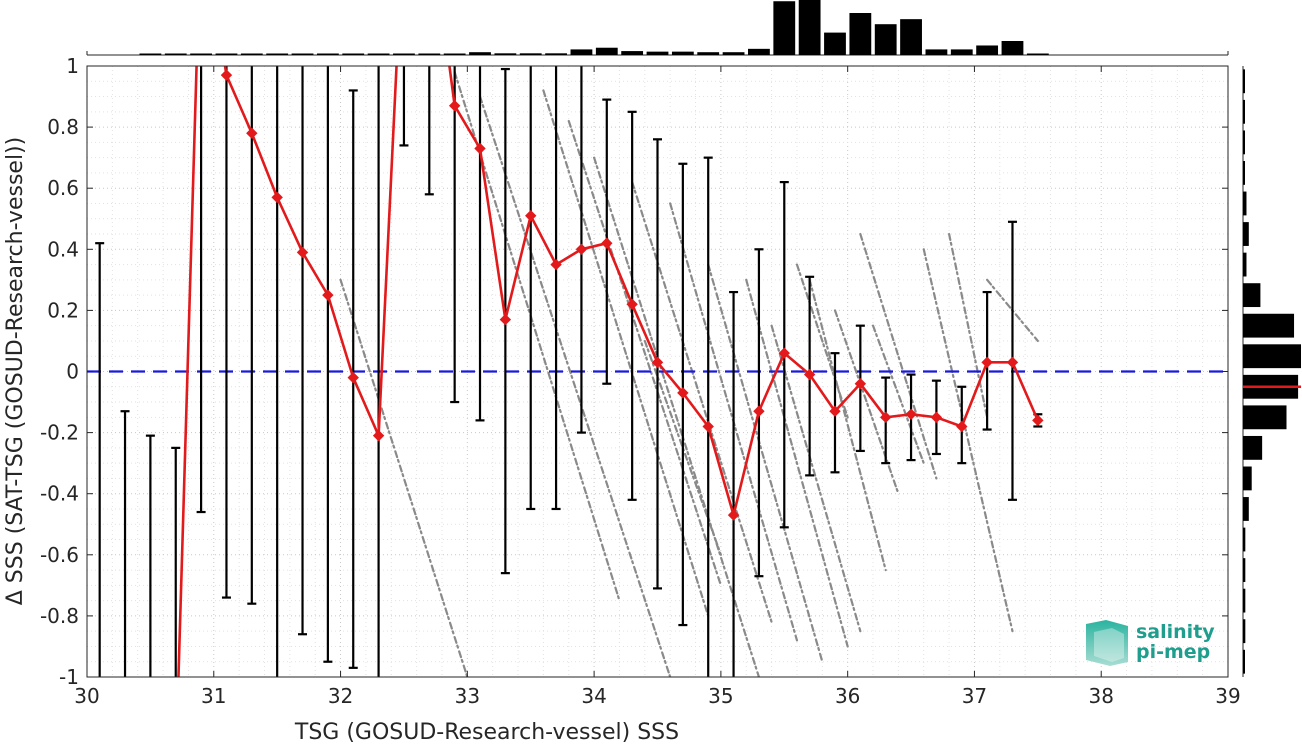 This screenshot has height=745, width=1302. I want to click on x-tick-label: 34, so click(593, 696).